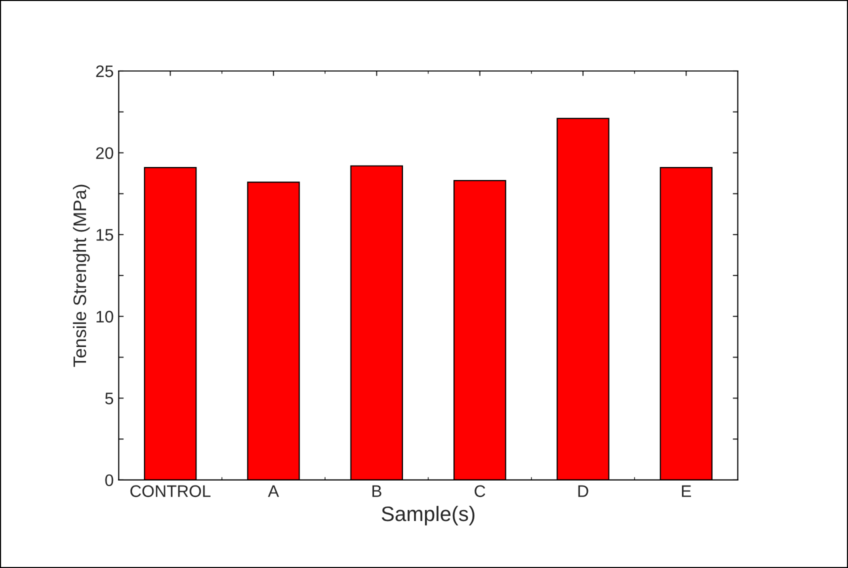 The width and height of the screenshot is (848, 568). Describe the element at coordinates (170, 491) in the screenshot. I see `x-tick-label: CONTROL` at that location.